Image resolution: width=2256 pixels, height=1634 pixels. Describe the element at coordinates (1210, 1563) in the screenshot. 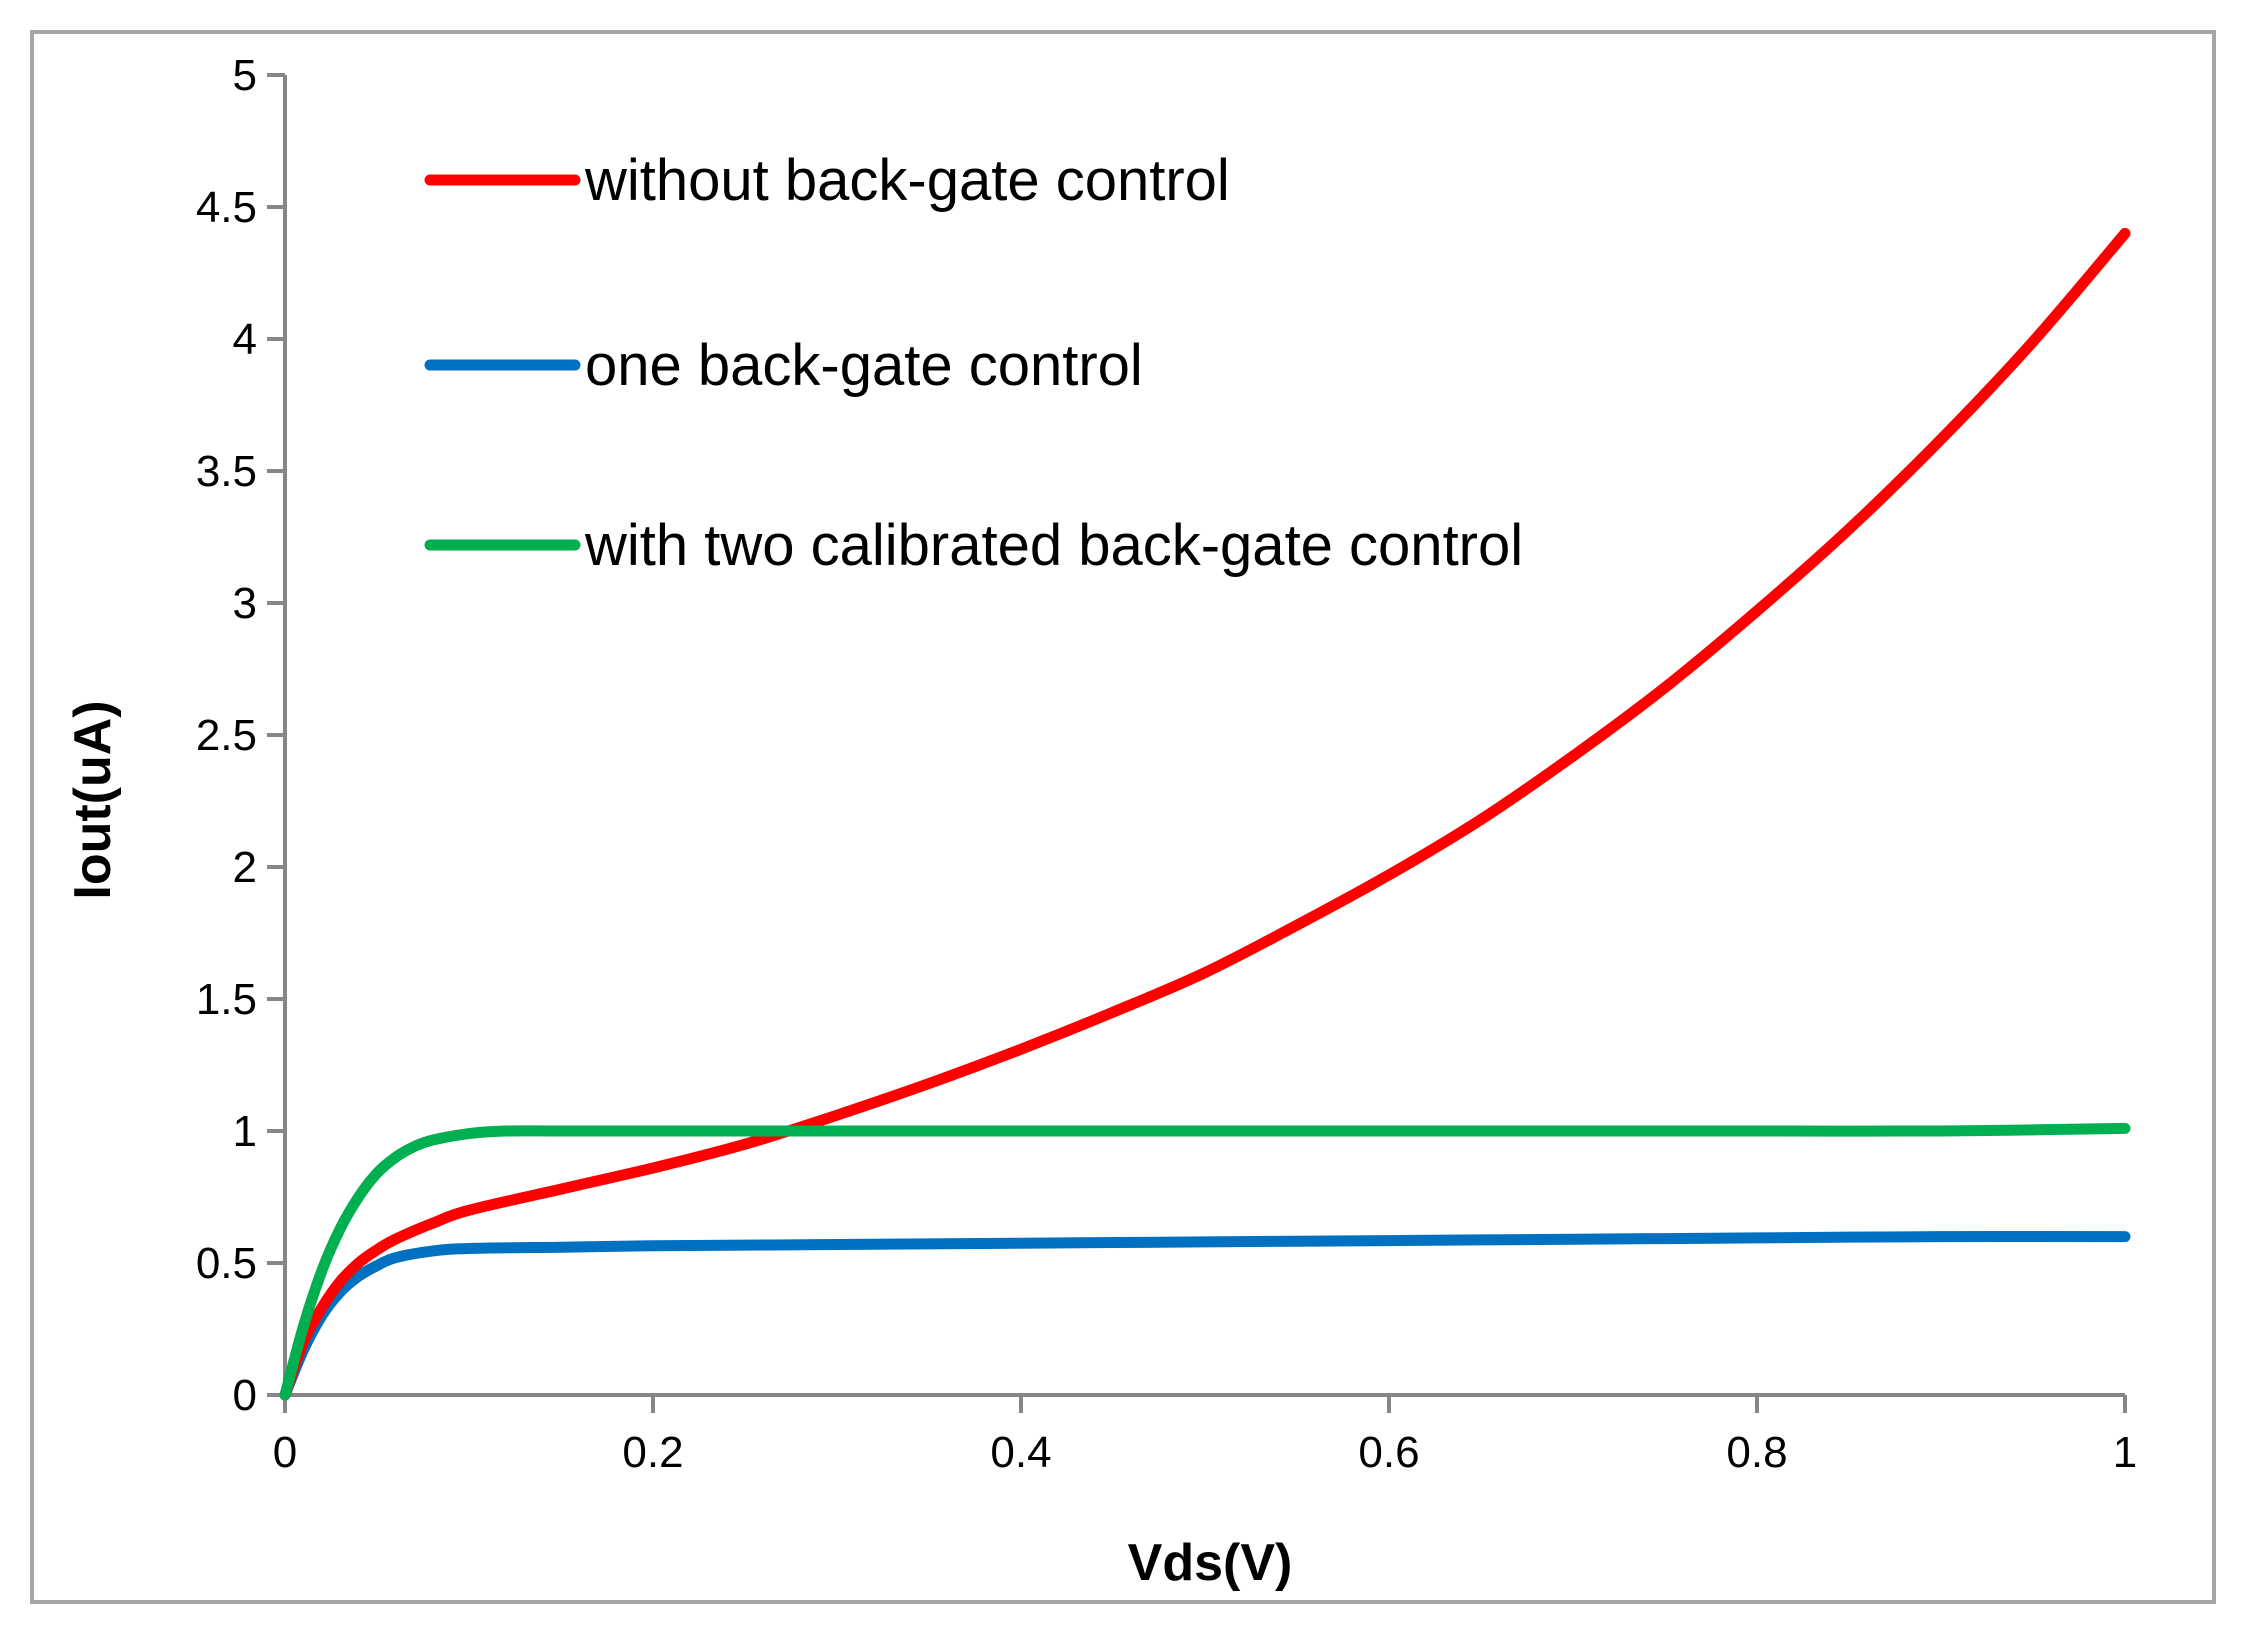

I see `x-axis-title: Vds(V)` at that location.